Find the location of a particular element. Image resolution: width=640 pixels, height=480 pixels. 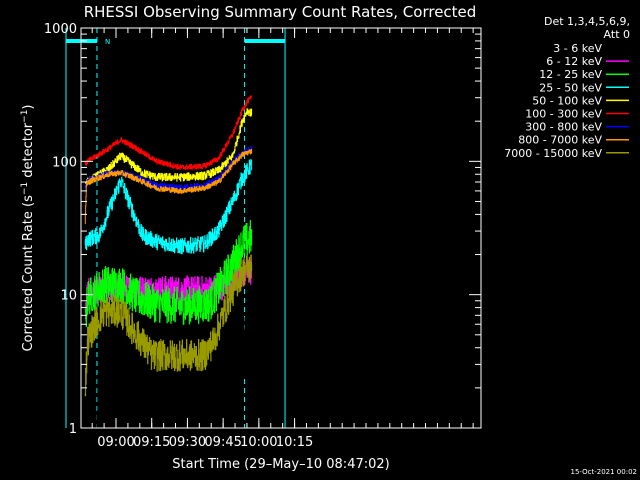

x-tick-label-0: 09:00 is located at coordinates (115, 442).